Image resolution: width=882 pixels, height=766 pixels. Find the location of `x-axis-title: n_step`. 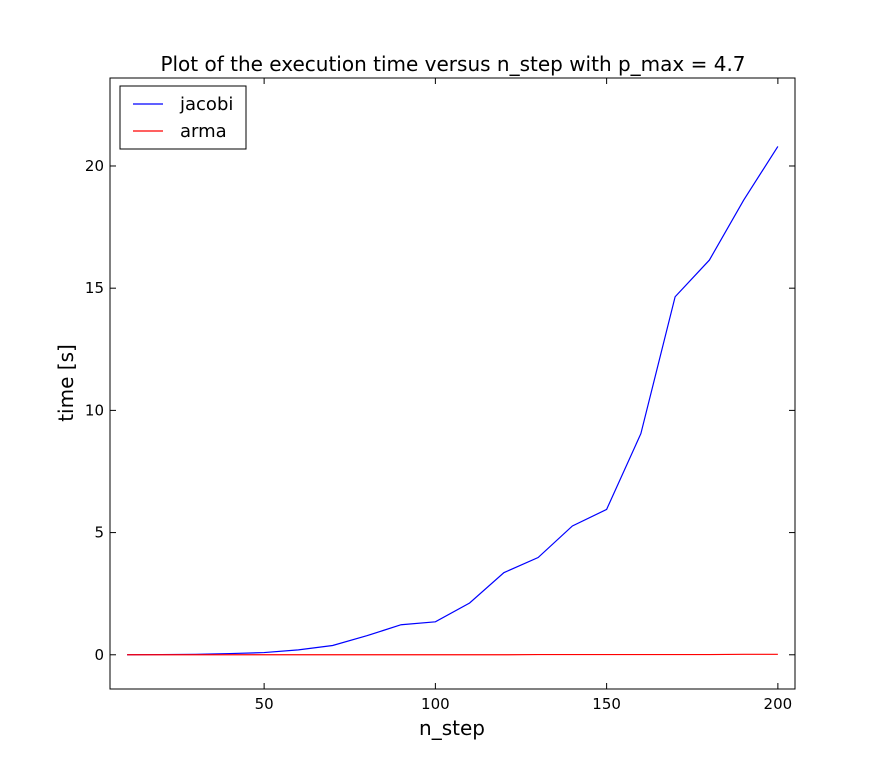

x-axis-title: n_step is located at coordinates (452, 728).